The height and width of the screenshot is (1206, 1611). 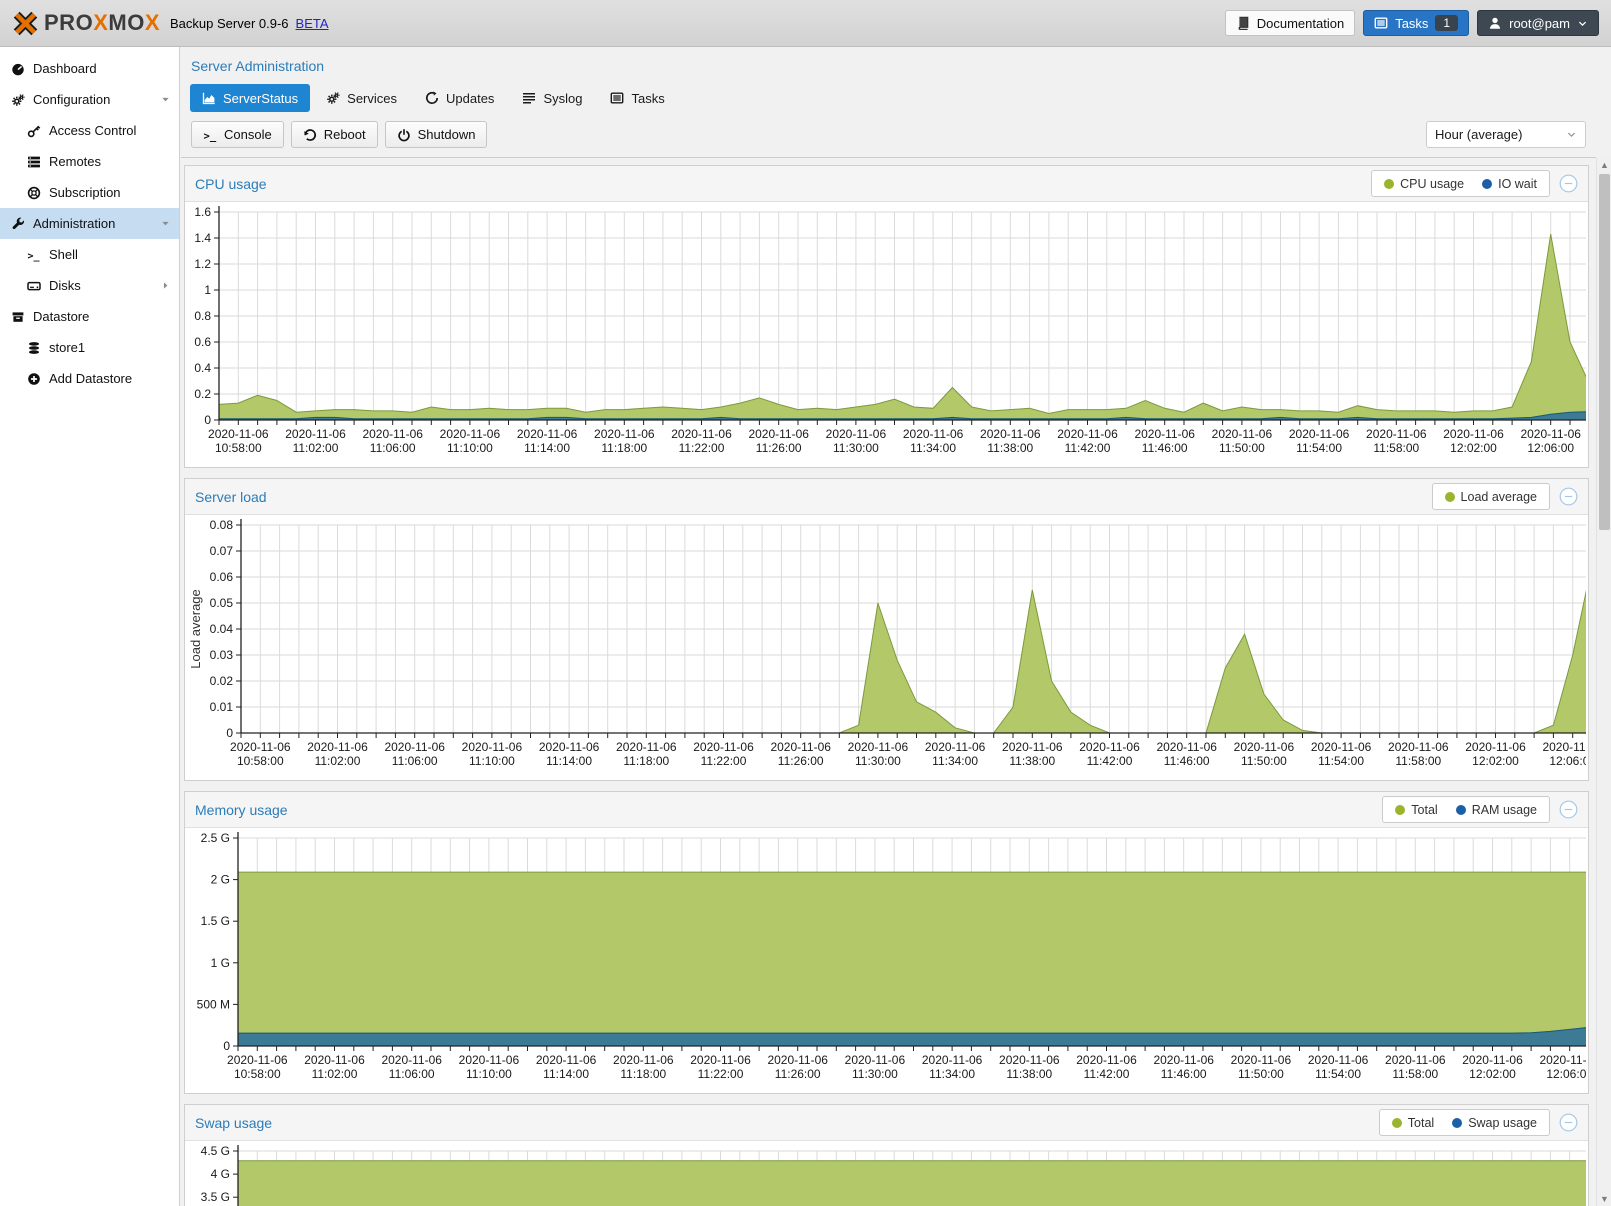 I want to click on vertical-scrollbar: ▲ ▼, so click(x=1603, y=682).